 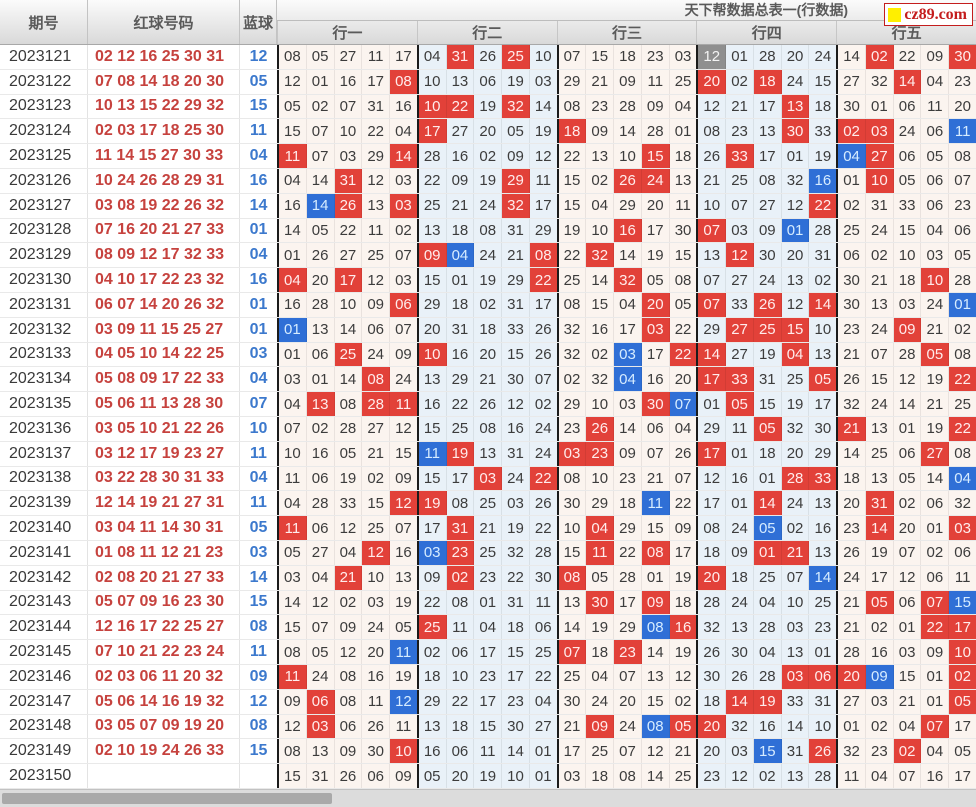 What do you see at coordinates (349, 552) in the screenshot?
I see `number-cell: 04` at bounding box center [349, 552].